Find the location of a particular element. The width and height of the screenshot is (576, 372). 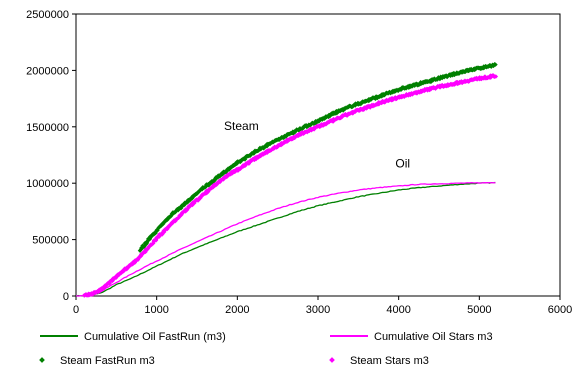

annotation-label: Steam is located at coordinates (241, 126).